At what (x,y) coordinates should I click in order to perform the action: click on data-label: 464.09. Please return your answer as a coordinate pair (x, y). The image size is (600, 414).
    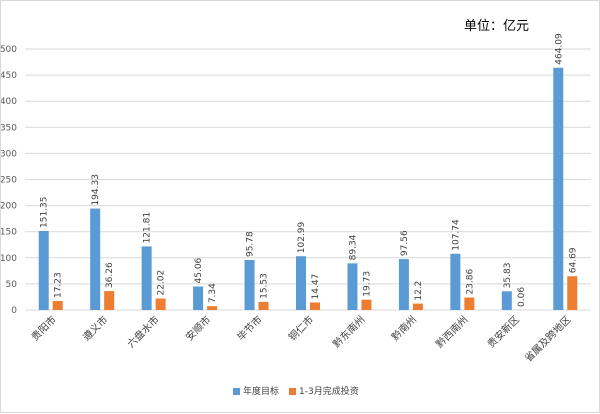
    Looking at the image, I should click on (559, 49).